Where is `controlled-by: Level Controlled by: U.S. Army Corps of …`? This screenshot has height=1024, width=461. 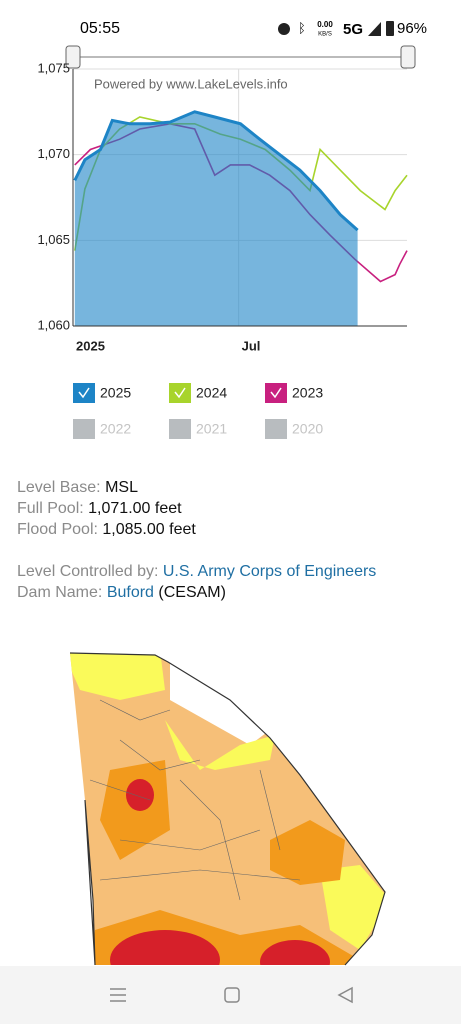 controlled-by: Level Controlled by: U.S. Army Corps of … is located at coordinates (196, 571).